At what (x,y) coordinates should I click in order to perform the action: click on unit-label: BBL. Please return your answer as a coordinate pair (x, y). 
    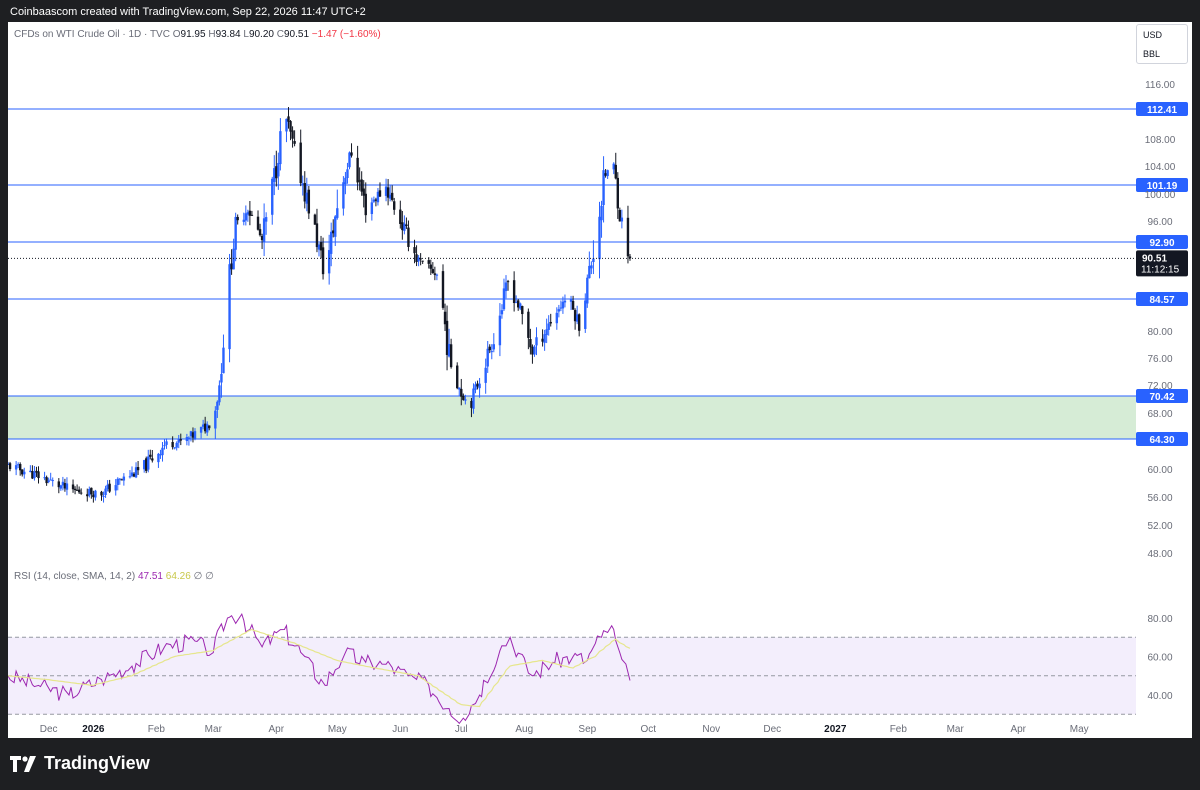
    Looking at the image, I should click on (1152, 54).